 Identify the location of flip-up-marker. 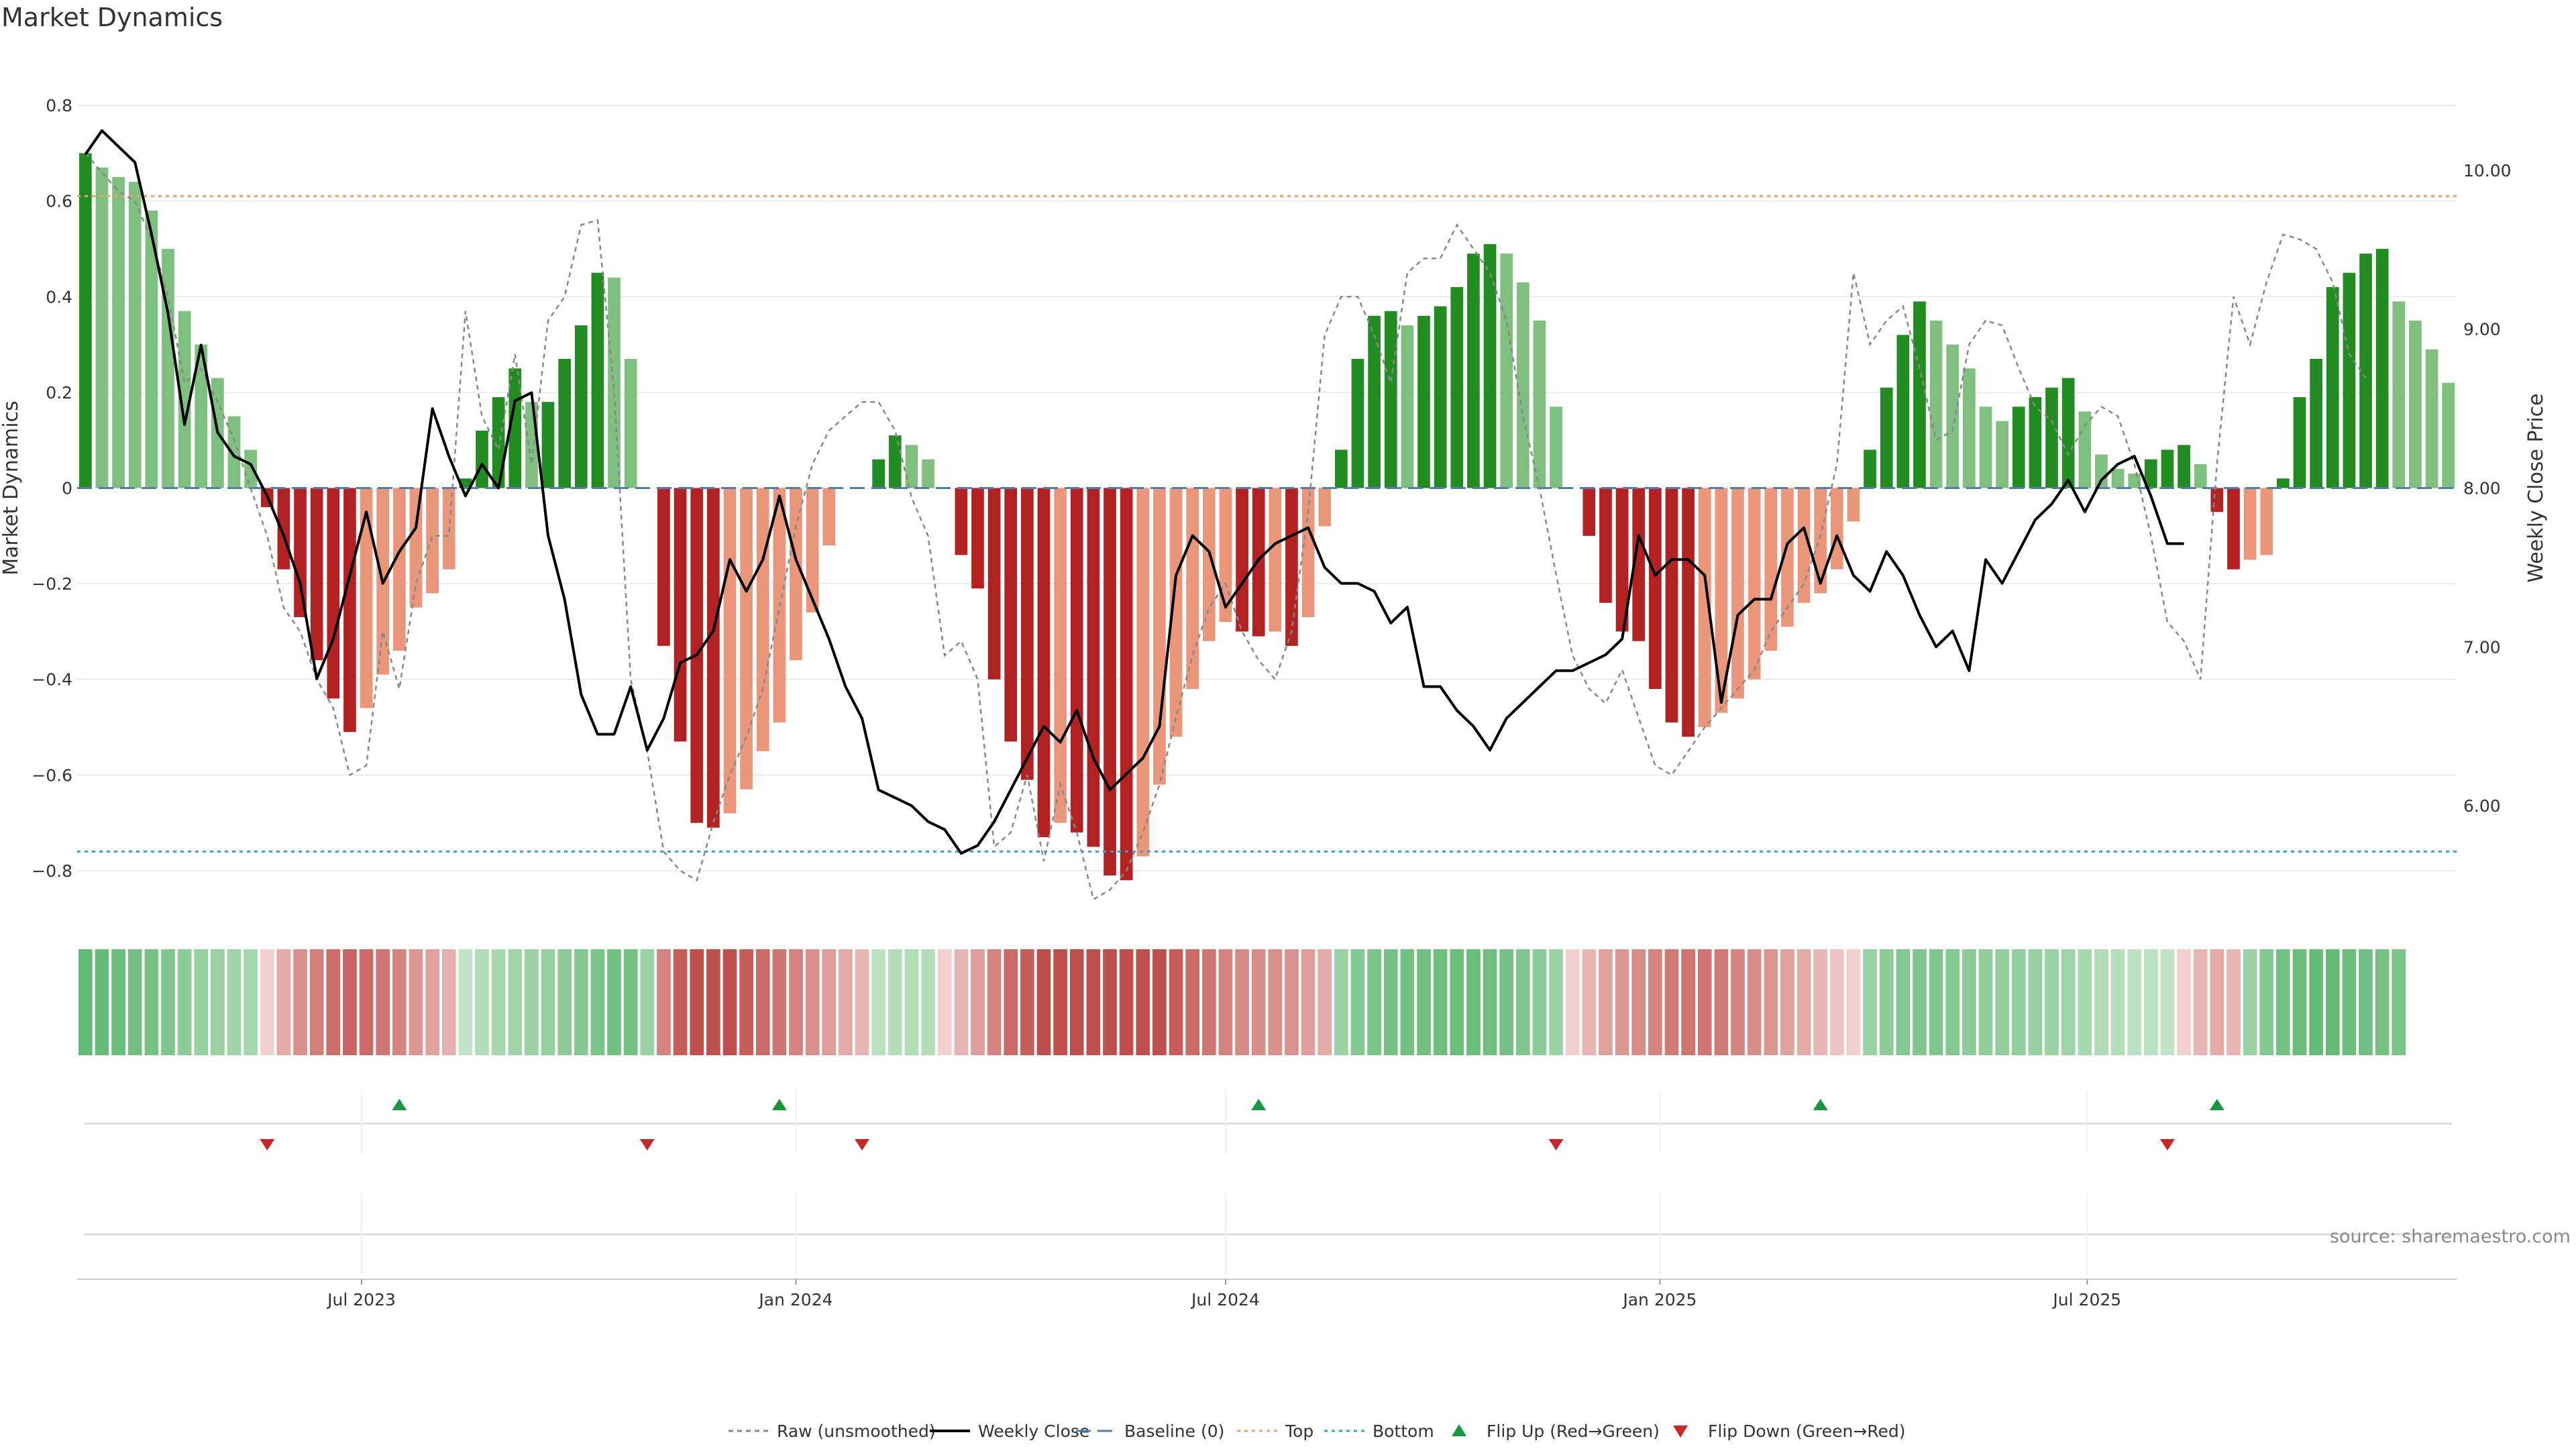
(399, 1104).